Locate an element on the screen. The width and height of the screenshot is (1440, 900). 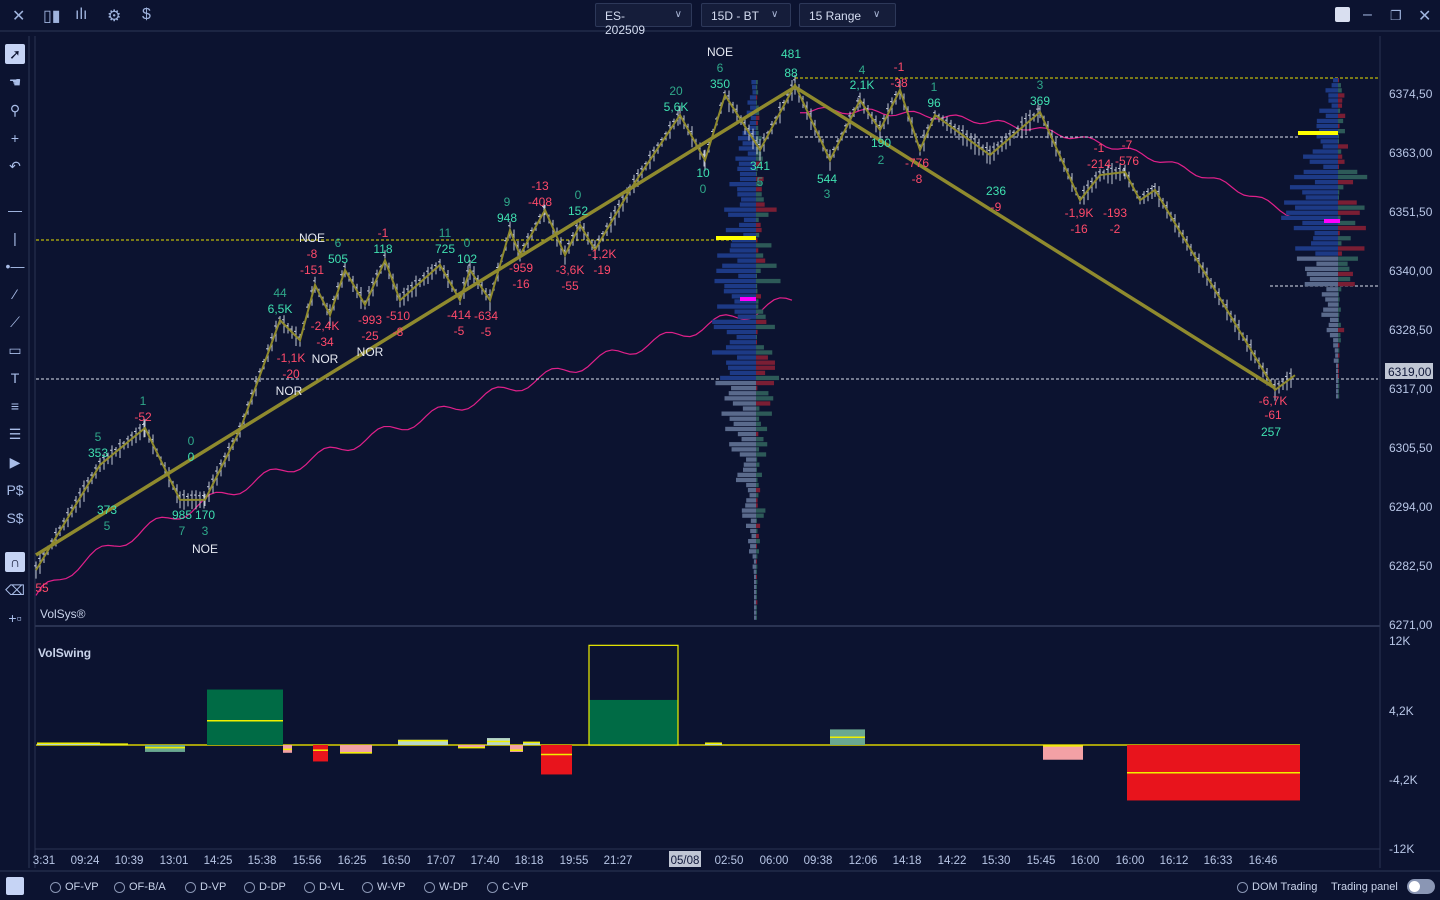
volume-profile-tool-icon: ▶ is located at coordinates (15, 462).